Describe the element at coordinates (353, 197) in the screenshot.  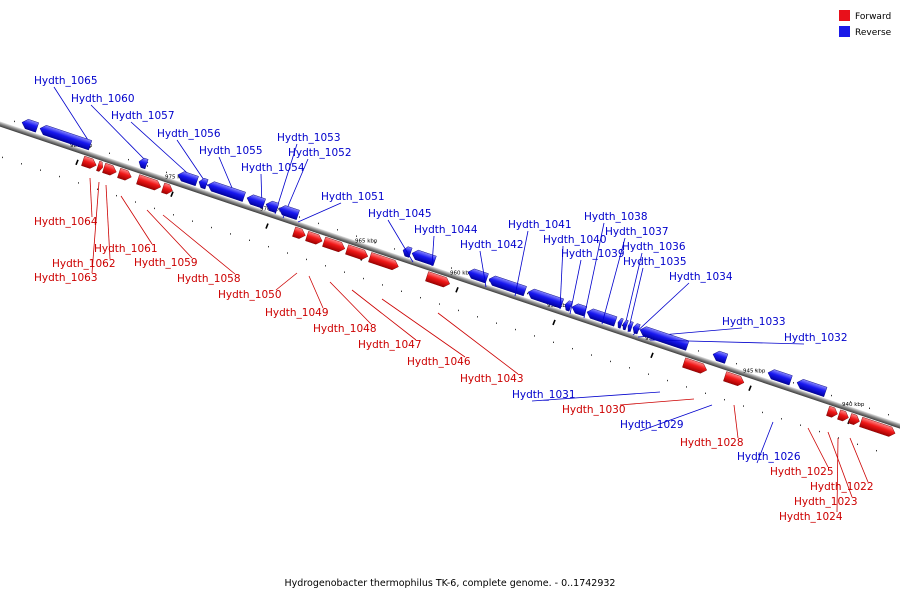
I see `gene-label: Hydth_1051` at that location.